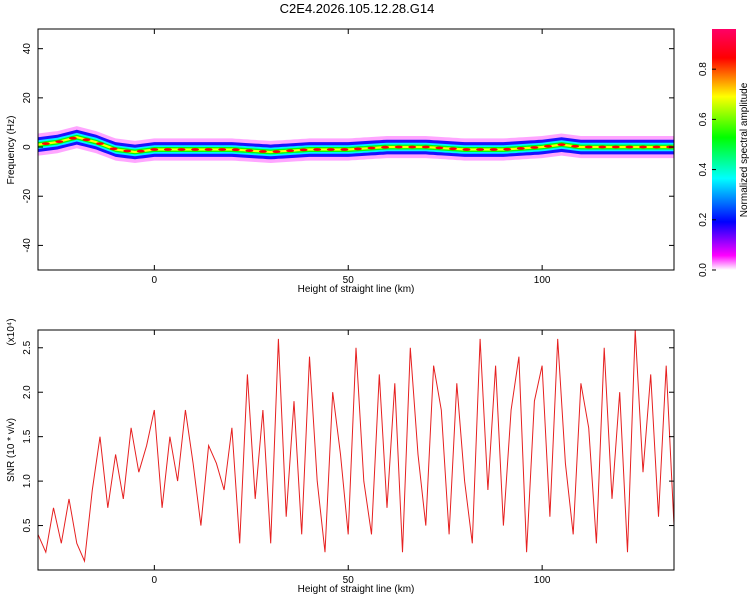 The image size is (750, 600). I want to click on y-tick-label: 1.5, so click(27, 436).